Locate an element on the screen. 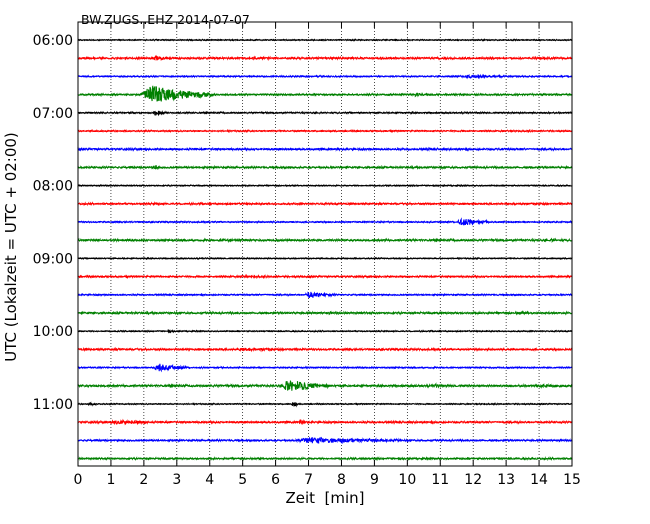 The image size is (650, 524). chart-title: BW.ZUGS..EHZ 2014-07-07 is located at coordinates (165, 19).